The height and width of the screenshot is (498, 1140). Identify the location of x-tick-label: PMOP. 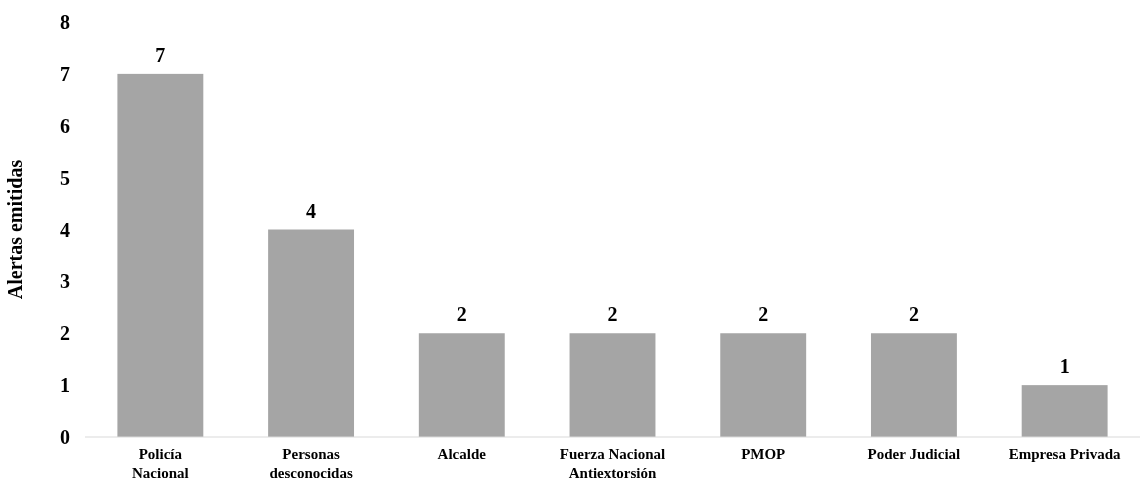
(763, 454).